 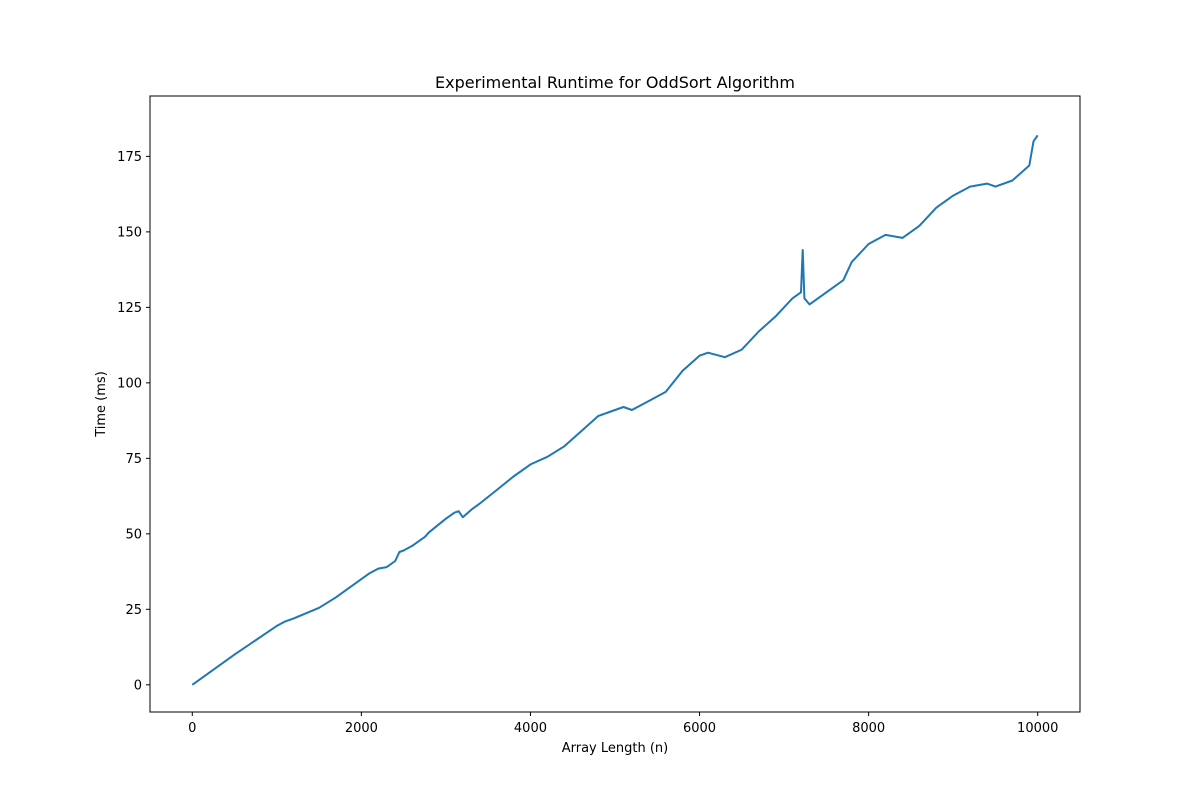 I want to click on y-tick-label: 75, so click(x=133, y=459).